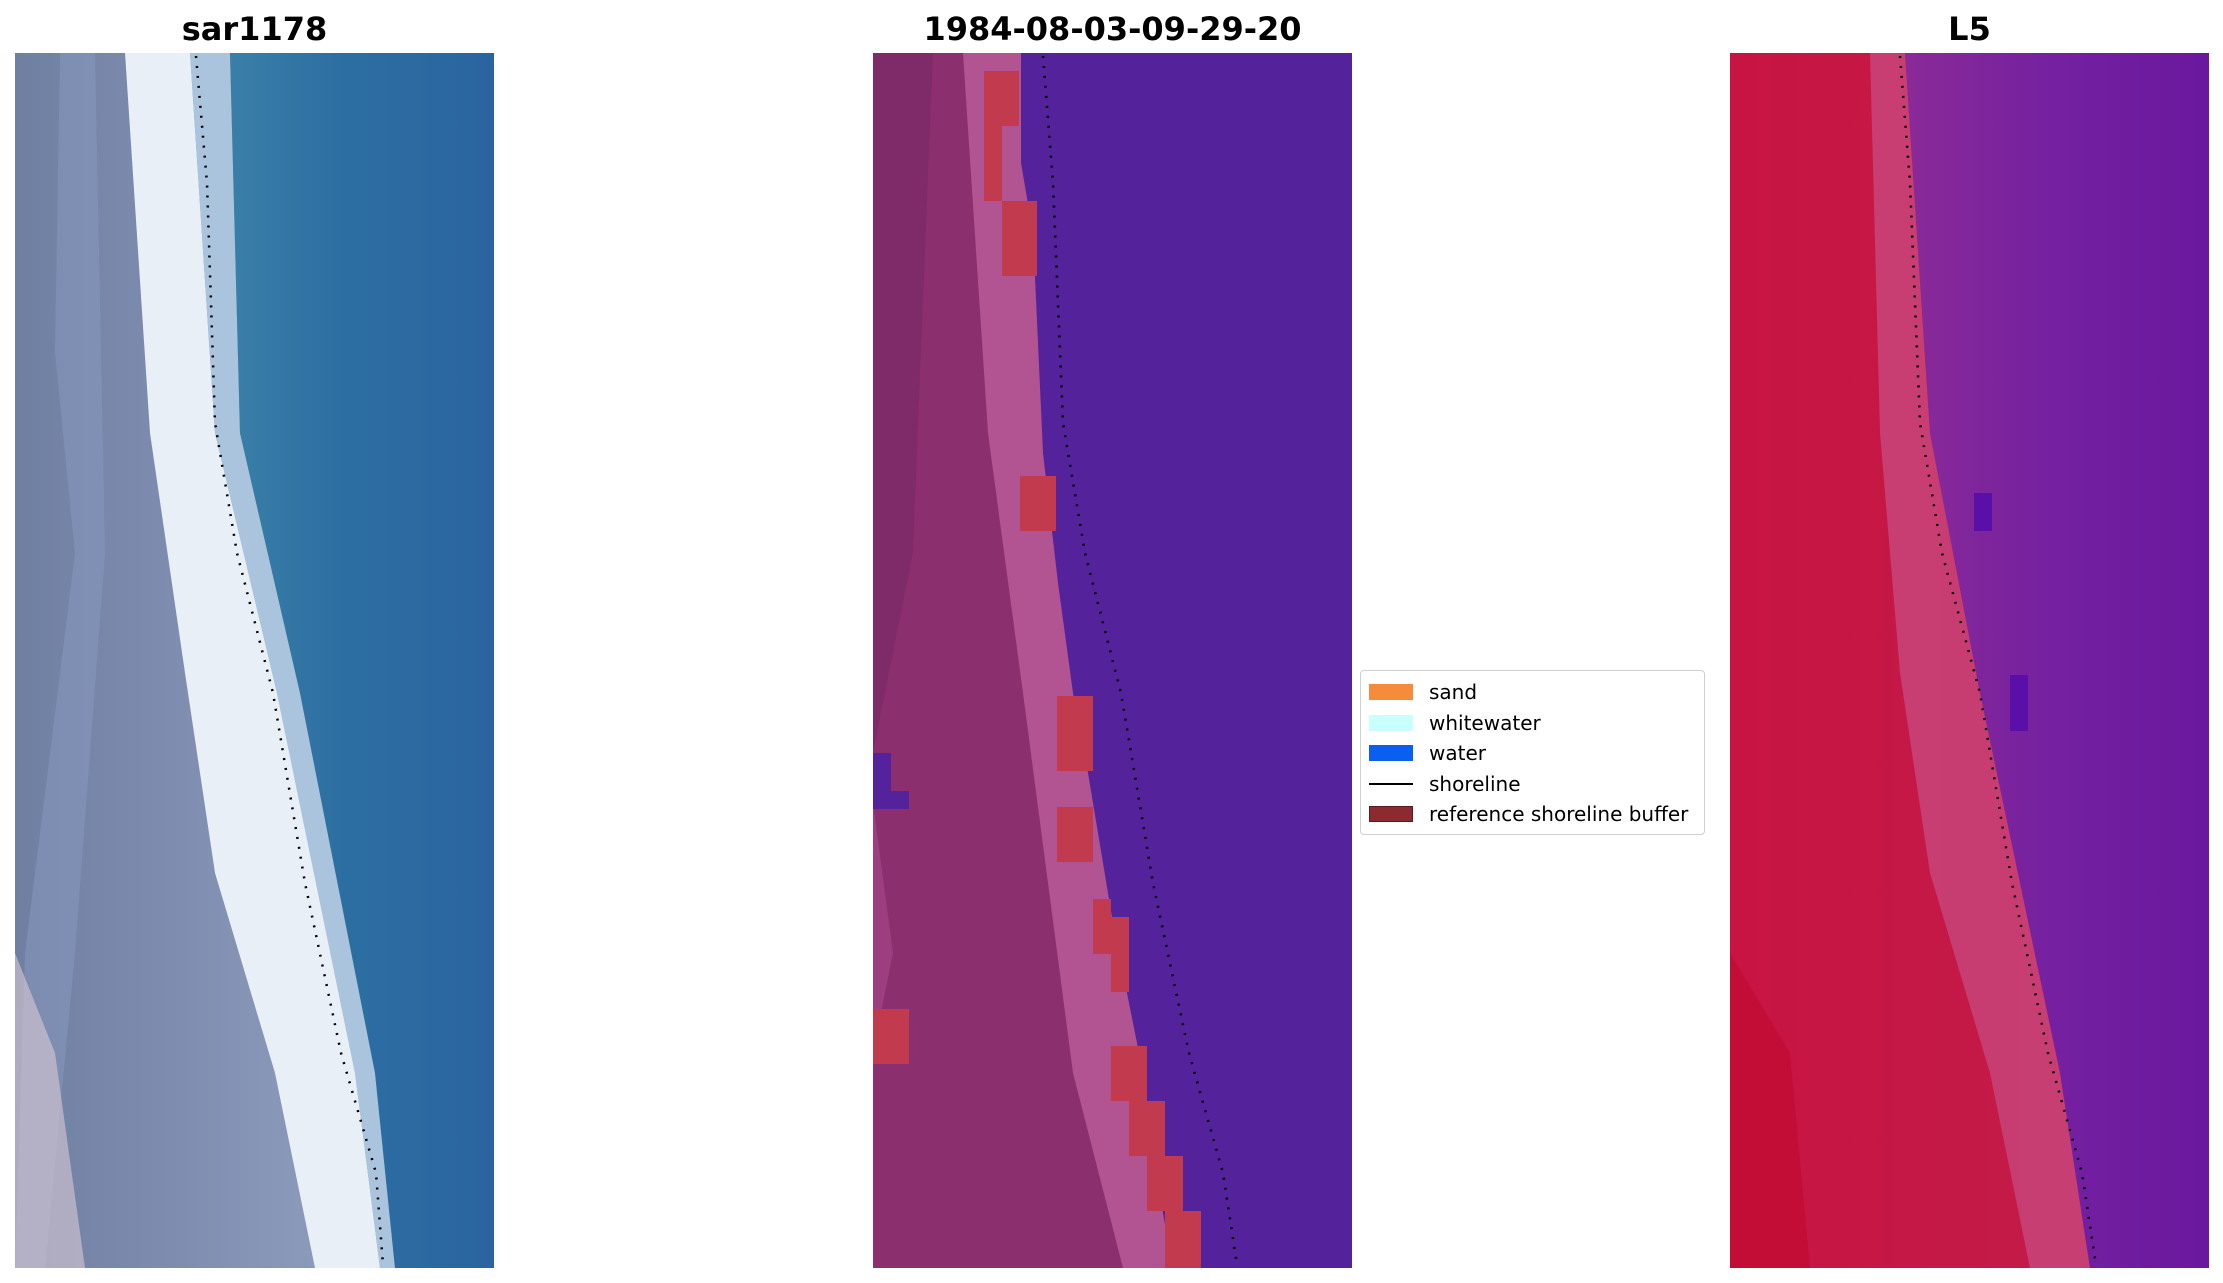  Describe the element at coordinates (1391, 722) in the screenshot. I see `whitewater-swatch` at that location.